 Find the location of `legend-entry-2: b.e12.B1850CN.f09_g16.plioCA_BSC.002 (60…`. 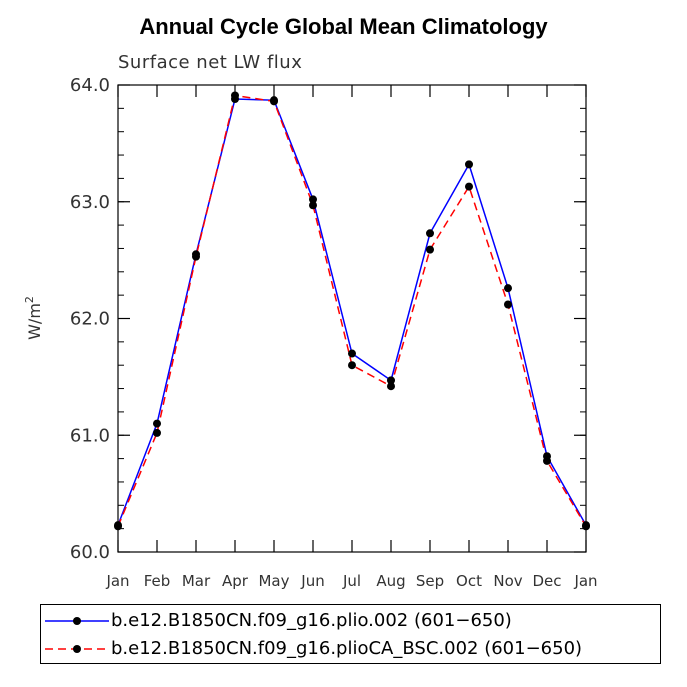

legend-entry-2: b.e12.B1850CN.f09_g16.plioCA_BSC.002 (60… is located at coordinates (350, 649).